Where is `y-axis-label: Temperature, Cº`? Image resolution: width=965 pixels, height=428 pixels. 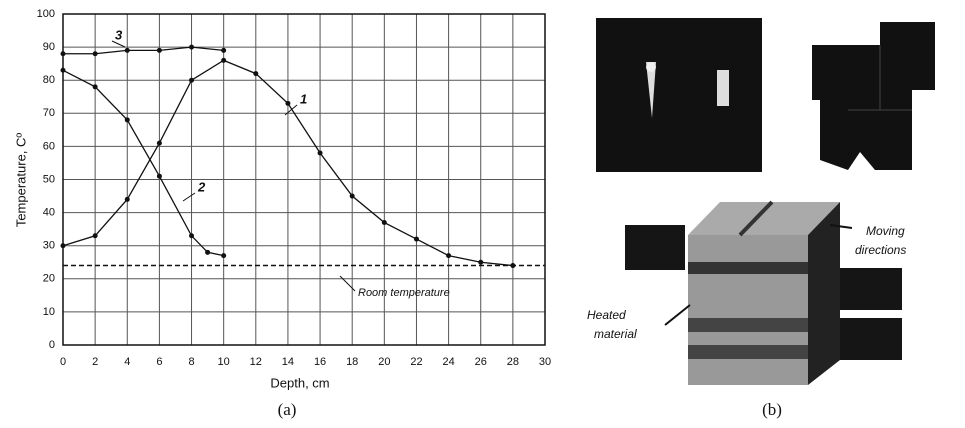 y-axis-label: Temperature, Cº is located at coordinates (20, 180).